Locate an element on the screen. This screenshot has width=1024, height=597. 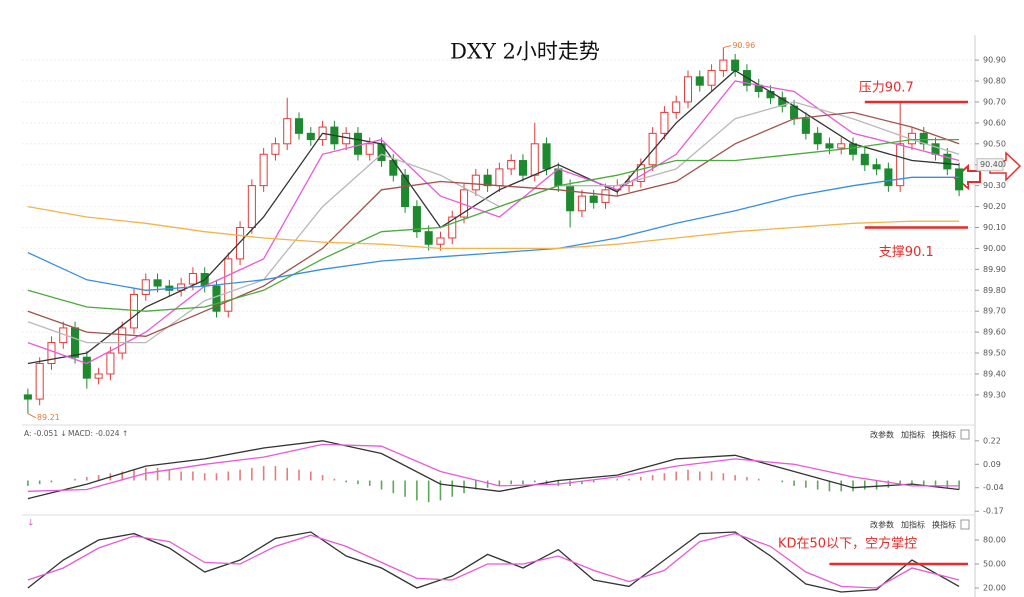
last-price-label: 90.40 is located at coordinates (991, 164).